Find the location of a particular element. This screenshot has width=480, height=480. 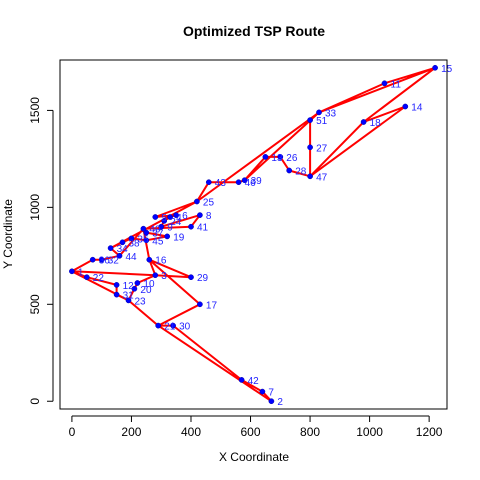

city-label-19: 19 is located at coordinates (179, 237).